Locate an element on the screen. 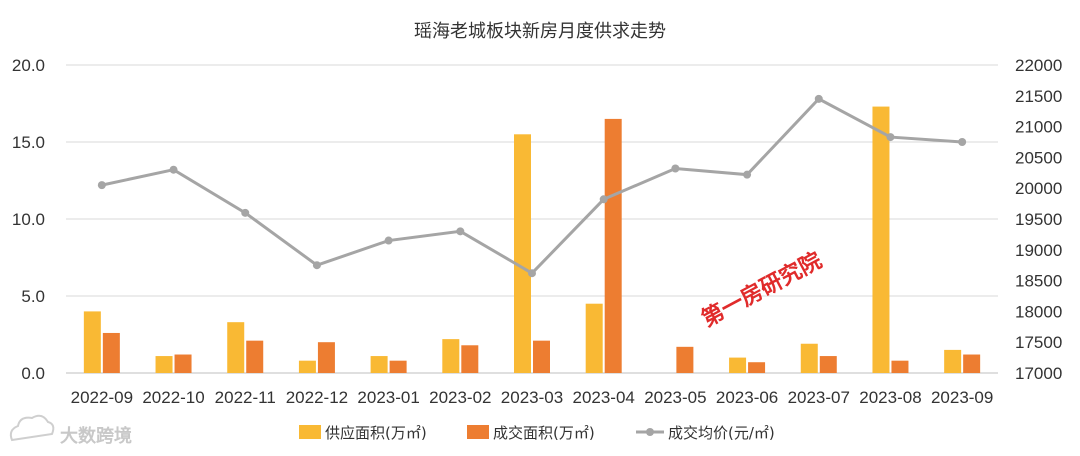  right-tick-label: 20500 is located at coordinates (1038, 157).